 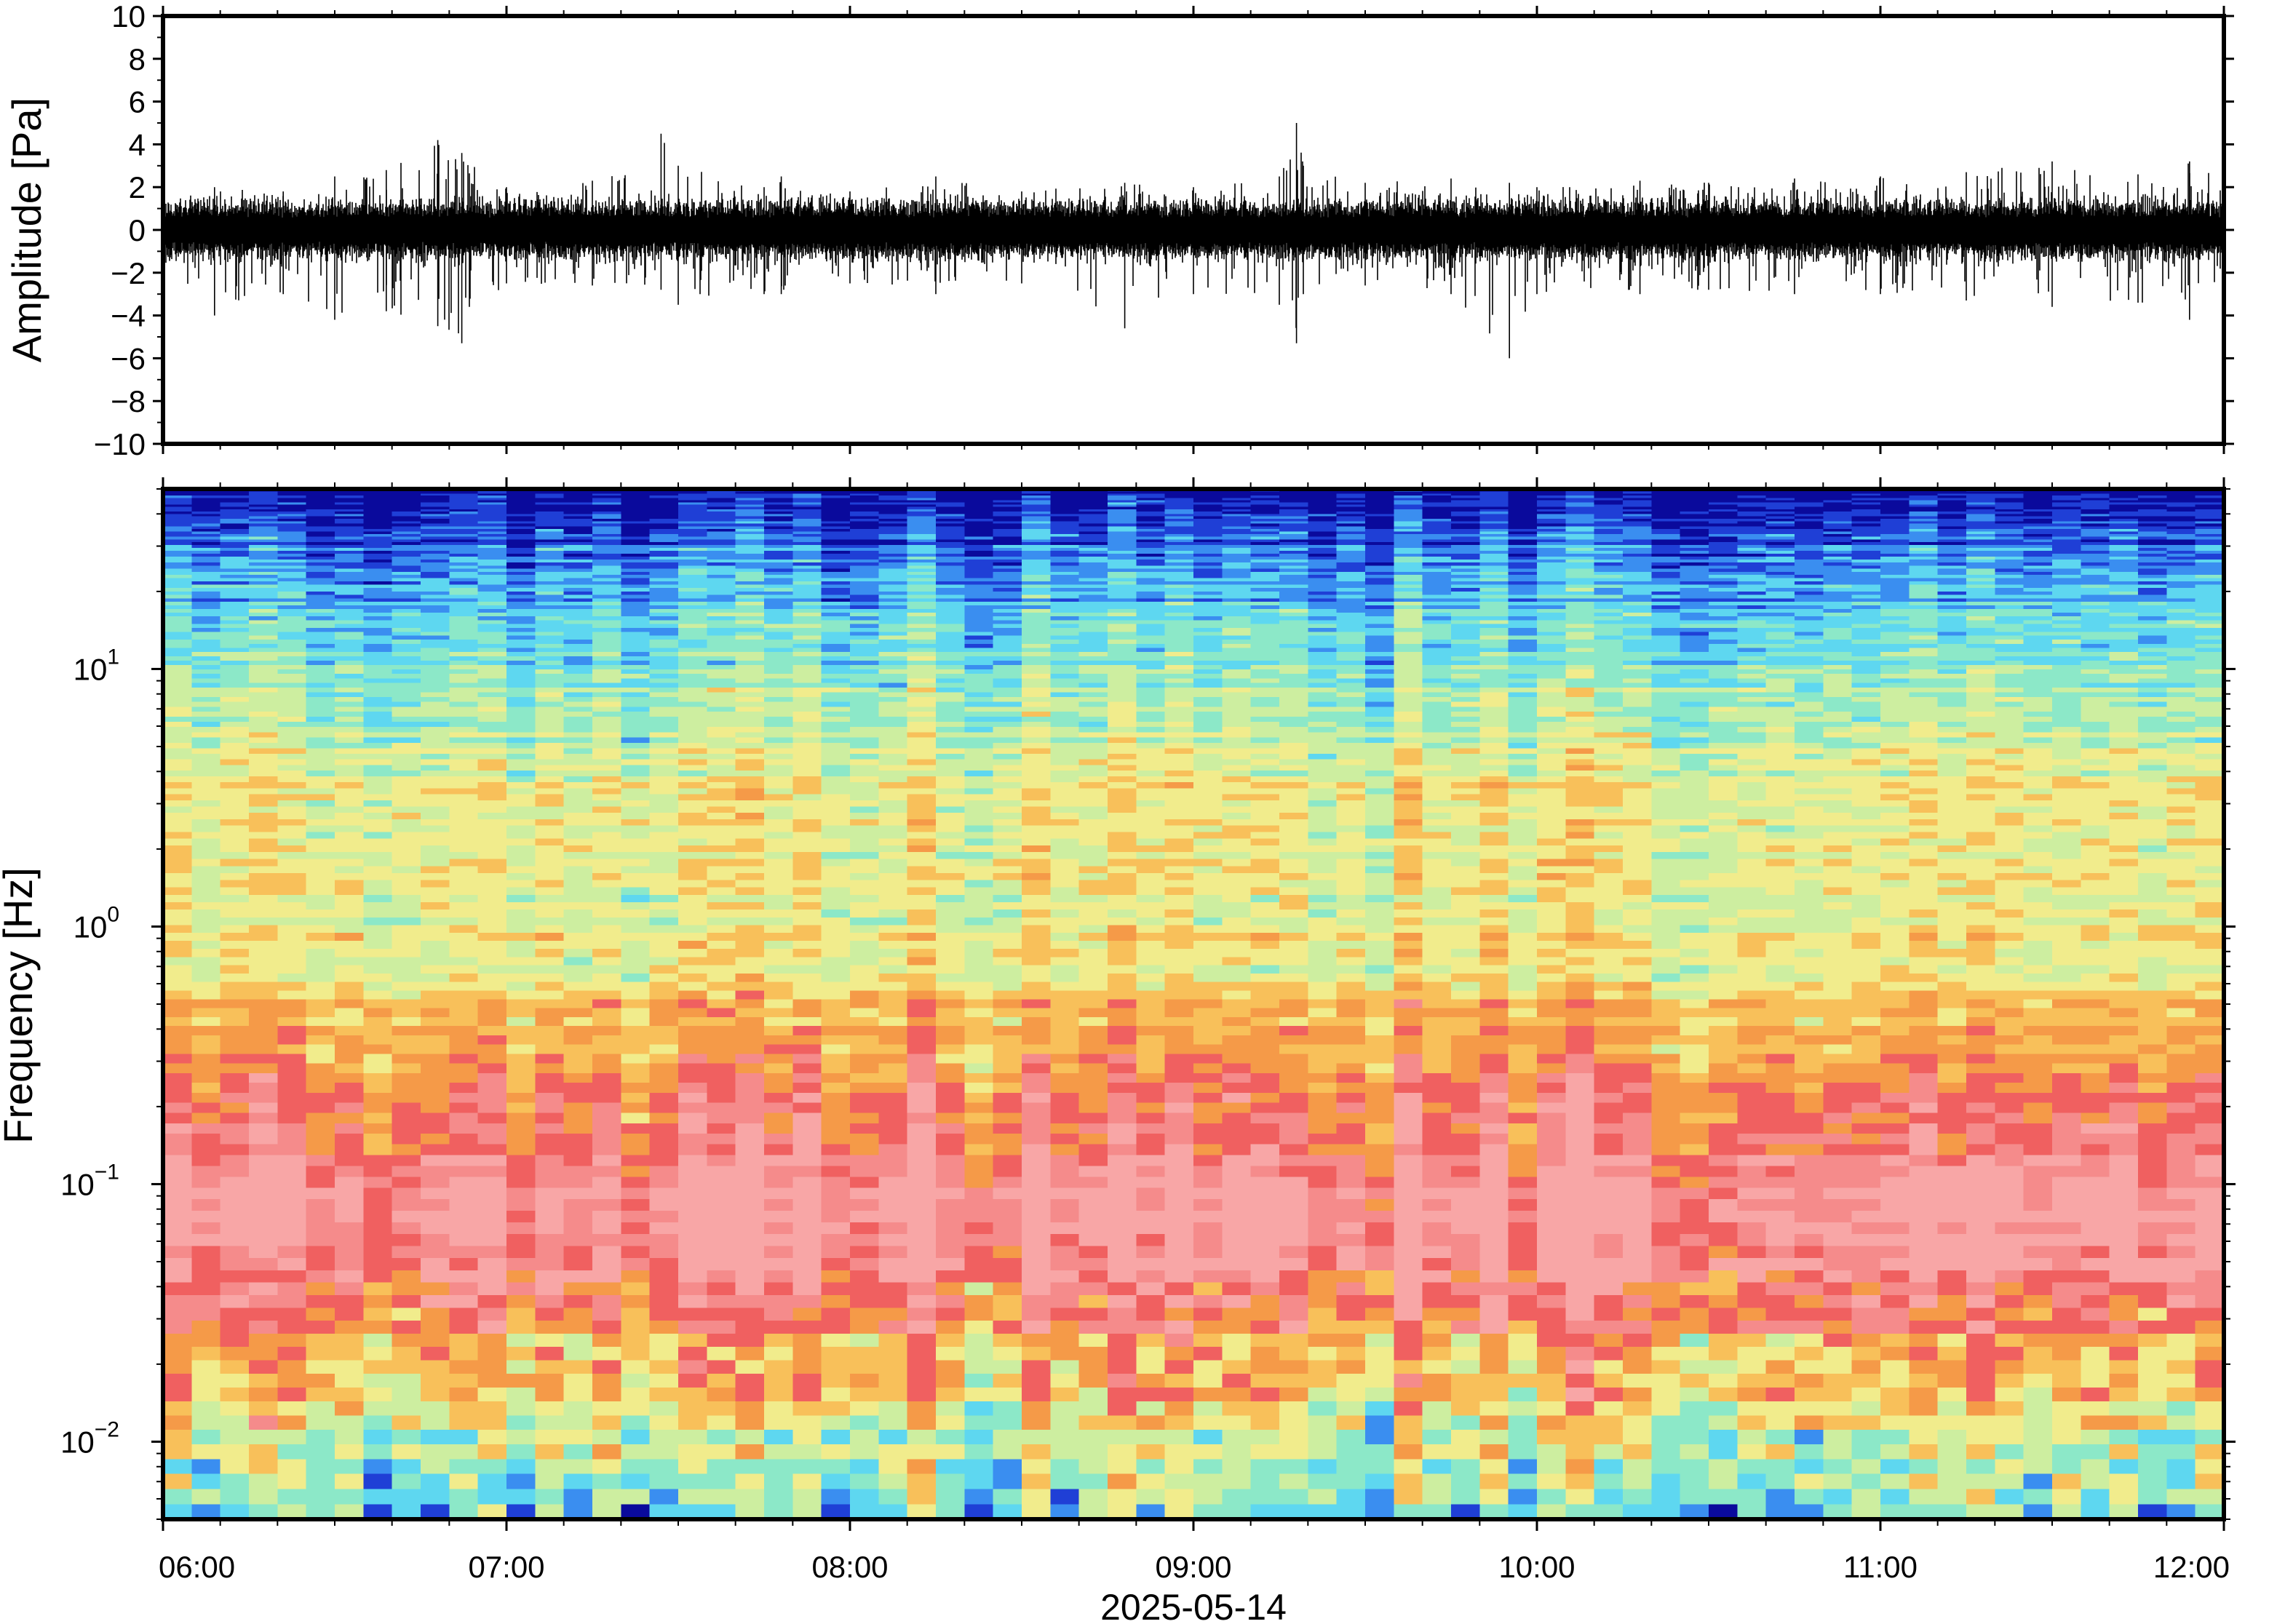 I want to click on waveform-y-axis-title: Amplitude [Pa], so click(x=27, y=229).